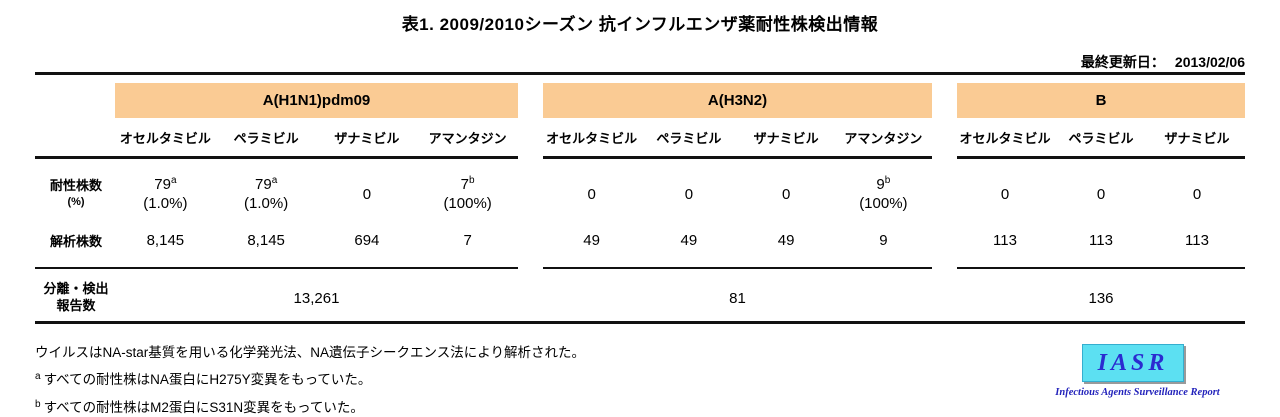 This screenshot has height=417, width=1280. What do you see at coordinates (316, 194) in the screenshot?
I see `resistant-row-group1: 79a (1.0%) 79a (1.0%) 0 7b (100%)` at bounding box center [316, 194].